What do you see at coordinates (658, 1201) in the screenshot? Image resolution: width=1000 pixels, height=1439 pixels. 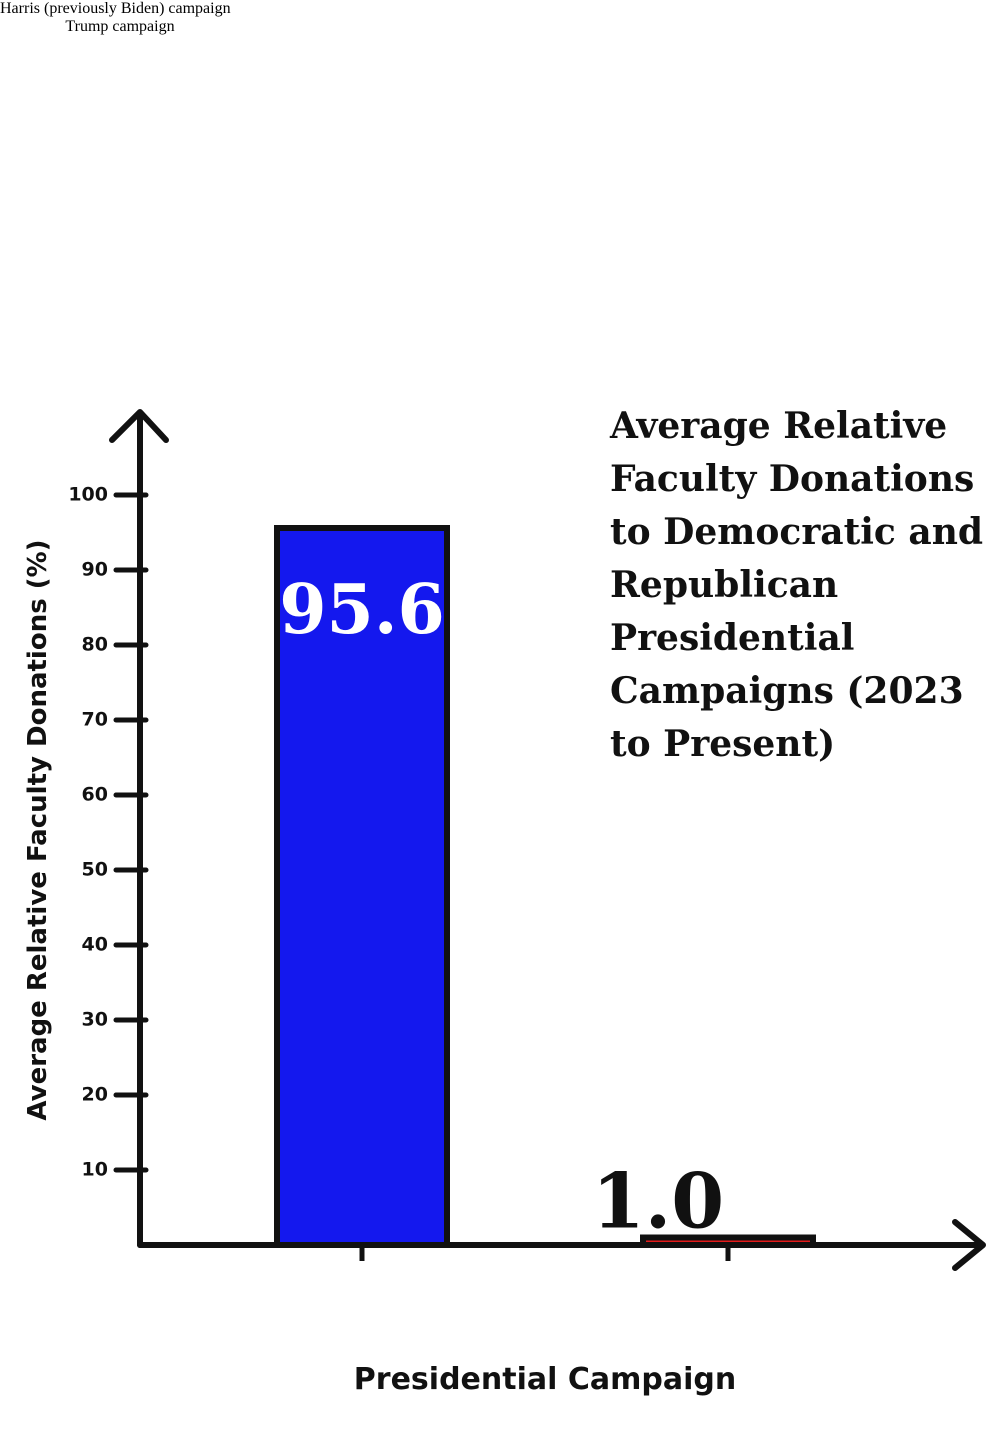 I see `value-label: 1.0` at bounding box center [658, 1201].